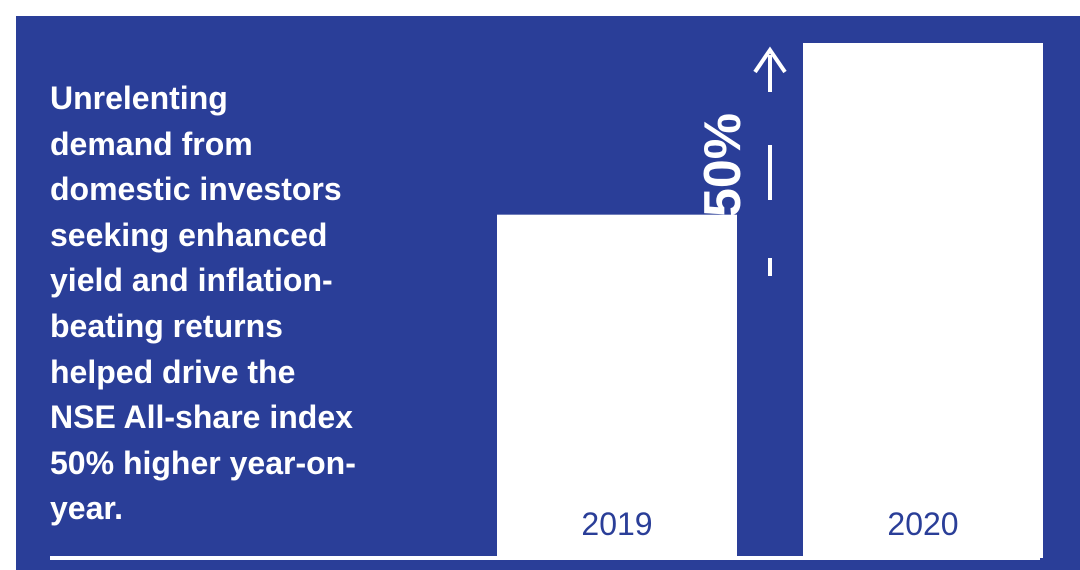  I want to click on growth-annotation: 50%, so click(740, 161).